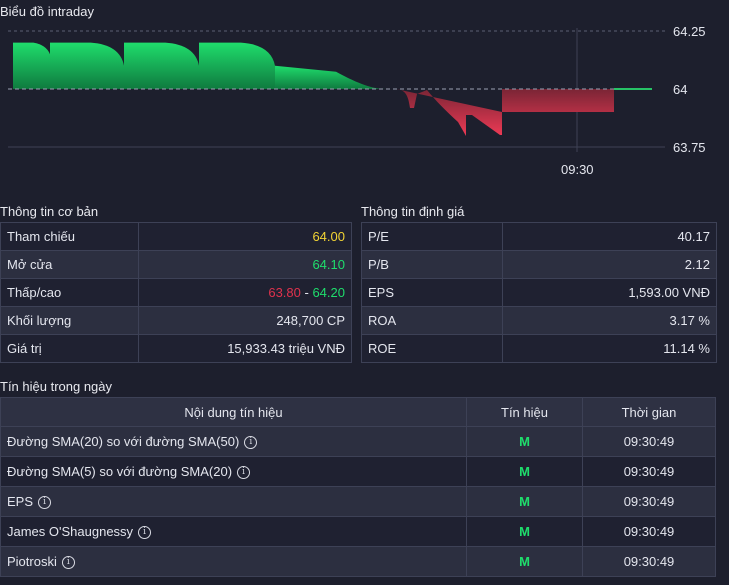 The height and width of the screenshot is (585, 729). Describe the element at coordinates (524, 412) in the screenshot. I see `header-signal: Tín hiệu` at that location.